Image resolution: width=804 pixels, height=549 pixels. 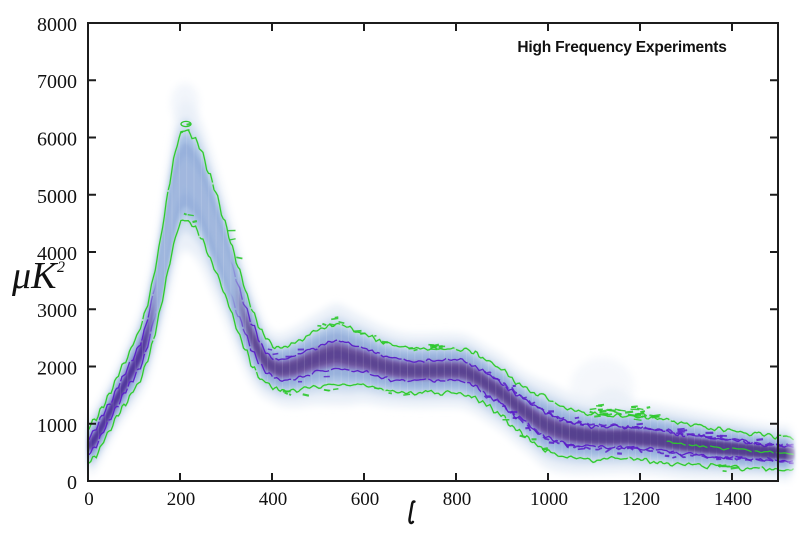 What do you see at coordinates (181, 499) in the screenshot?
I see `svg-text: 200` at bounding box center [181, 499].